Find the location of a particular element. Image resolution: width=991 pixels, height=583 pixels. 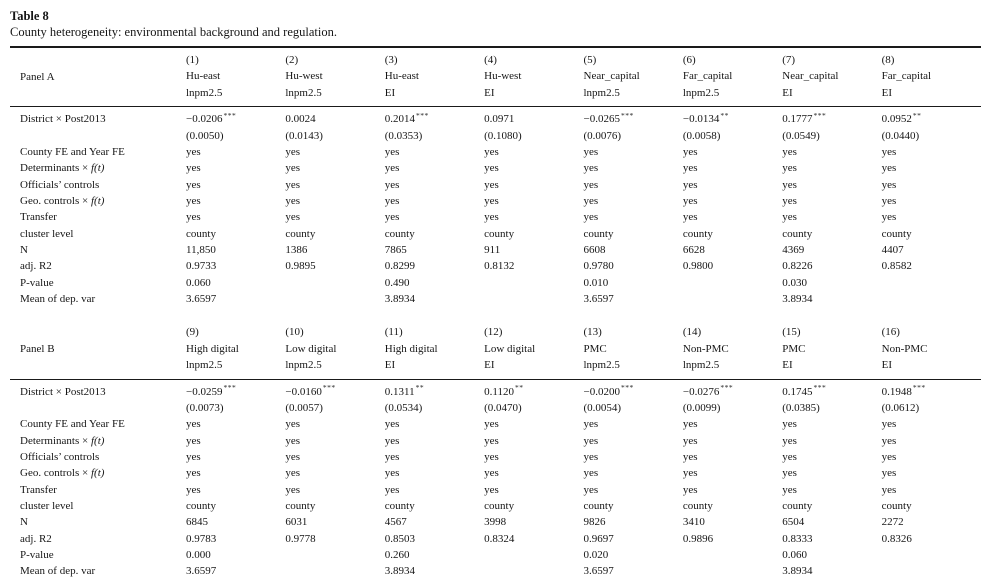

column-header-dep: EI is located at coordinates (887, 92).